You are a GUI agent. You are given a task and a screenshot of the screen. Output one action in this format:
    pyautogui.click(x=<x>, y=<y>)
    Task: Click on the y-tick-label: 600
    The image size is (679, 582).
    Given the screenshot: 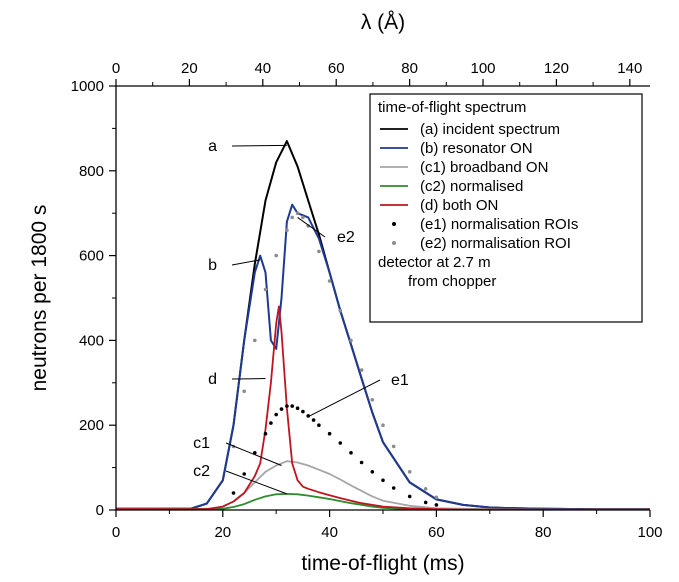 What is the action you would take?
    pyautogui.click(x=91, y=256)
    